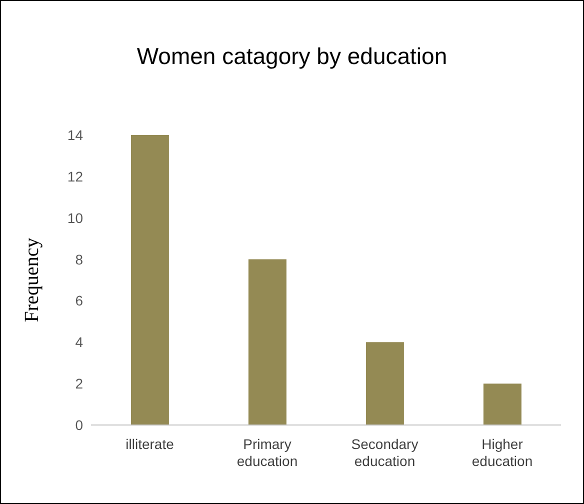 This screenshot has width=584, height=504. I want to click on y-axis-title: Frequency, so click(32, 280).